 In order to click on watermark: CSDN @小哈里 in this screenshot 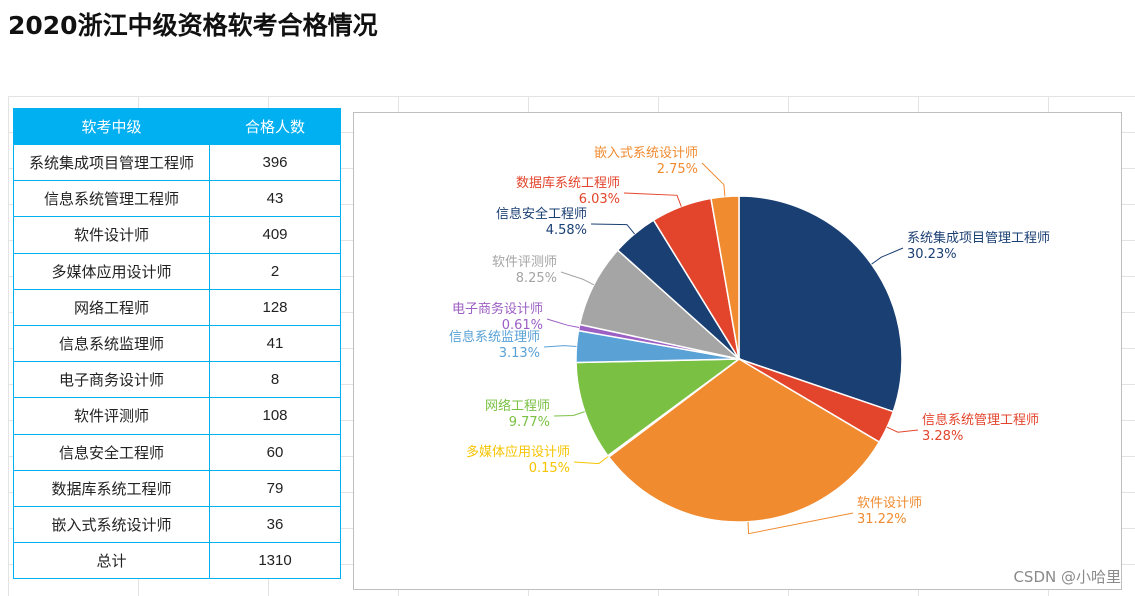, I will do `click(1067, 577)`.